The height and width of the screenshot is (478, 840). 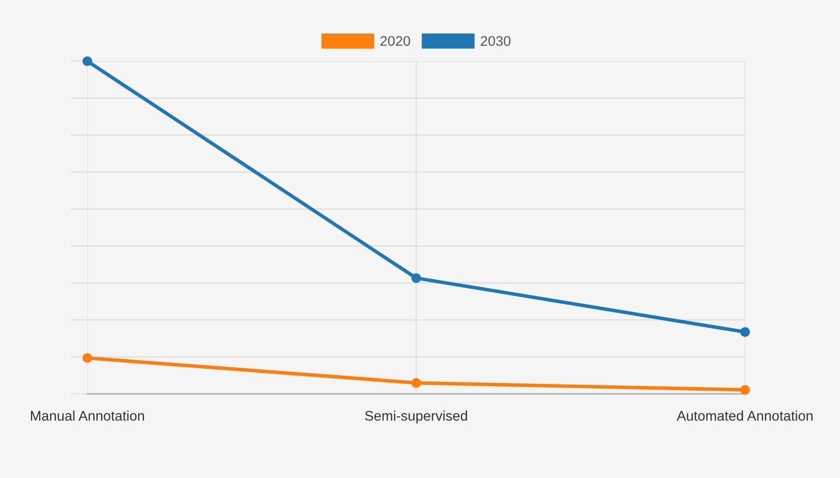 I want to click on x-tick-label: Manual Annotation, so click(x=87, y=415).